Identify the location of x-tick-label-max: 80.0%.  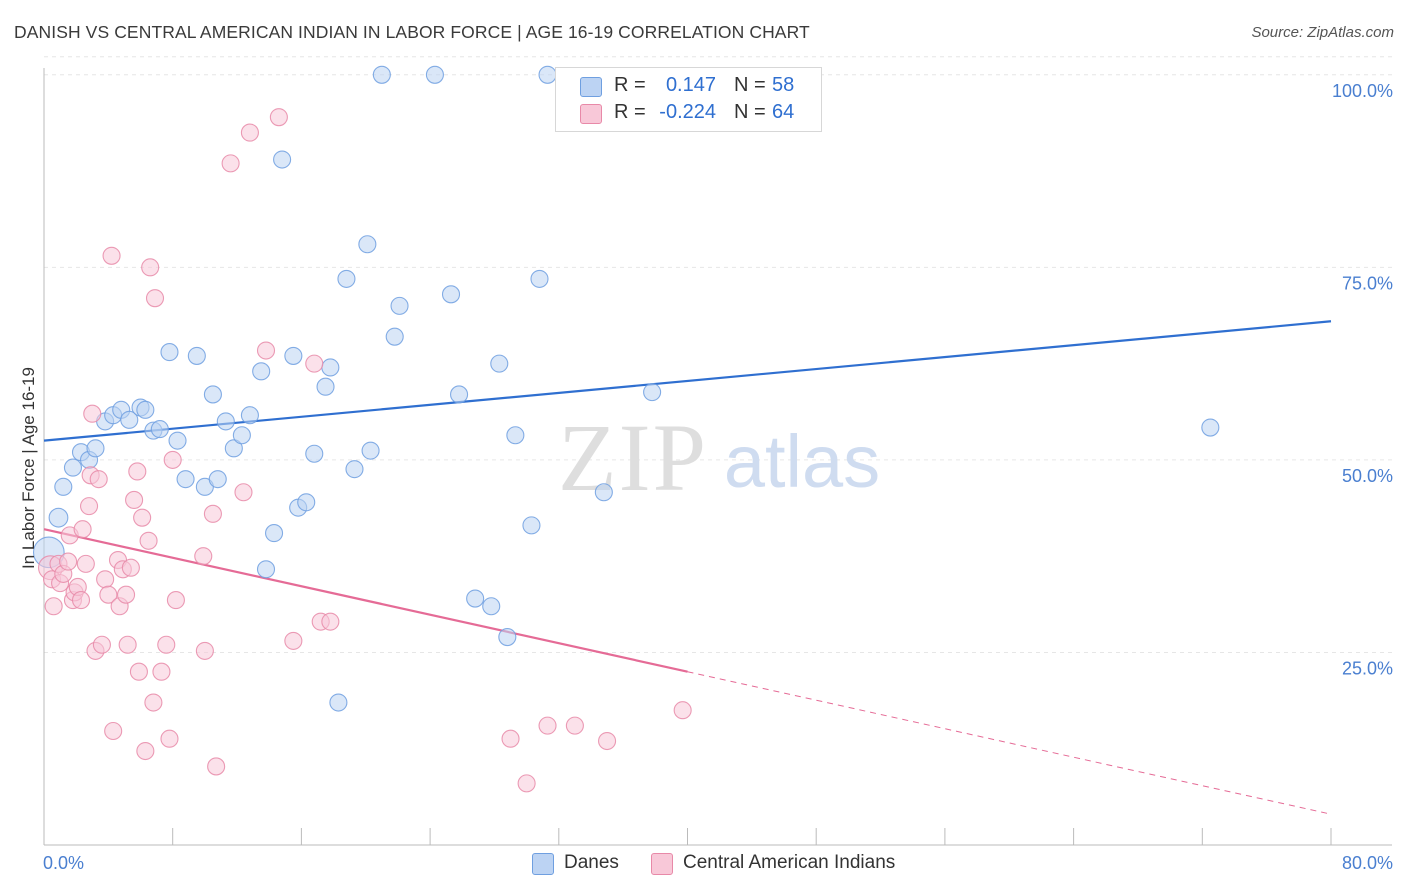
(1367, 863).